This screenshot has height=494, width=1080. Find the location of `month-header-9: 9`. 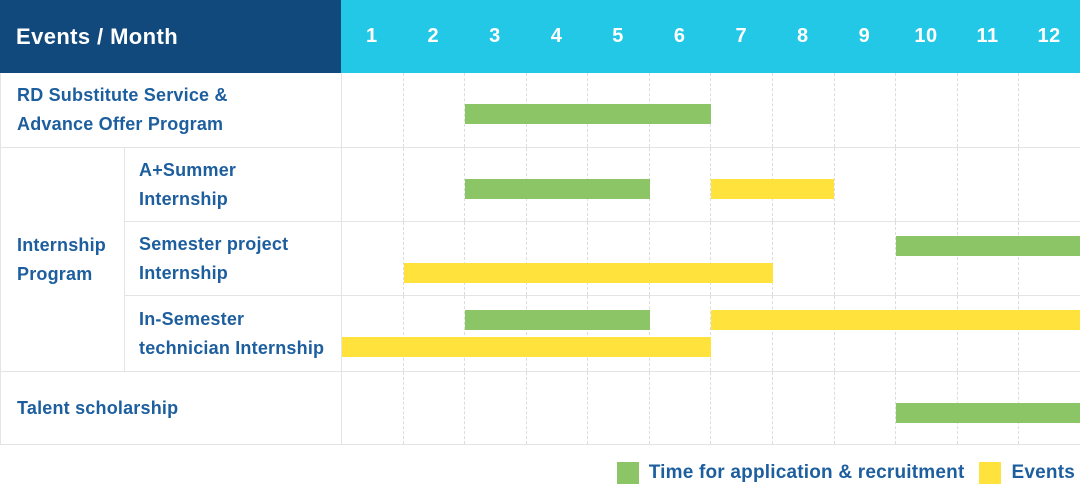

month-header-9: 9 is located at coordinates (864, 36).